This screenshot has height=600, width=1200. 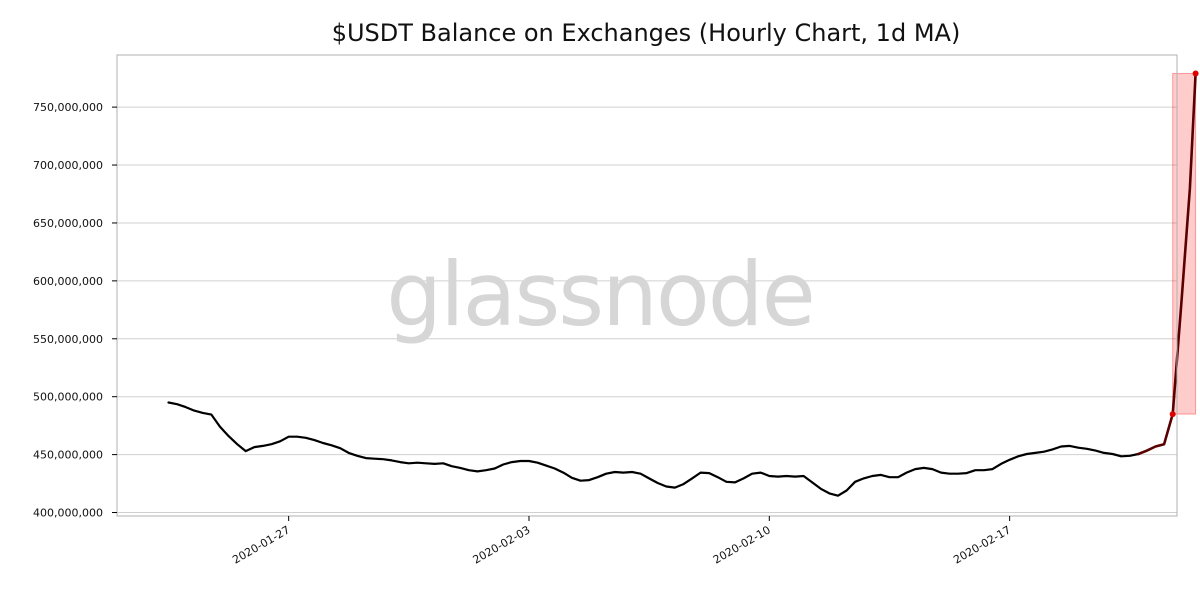 I want to click on series-line, so click(x=653, y=449).